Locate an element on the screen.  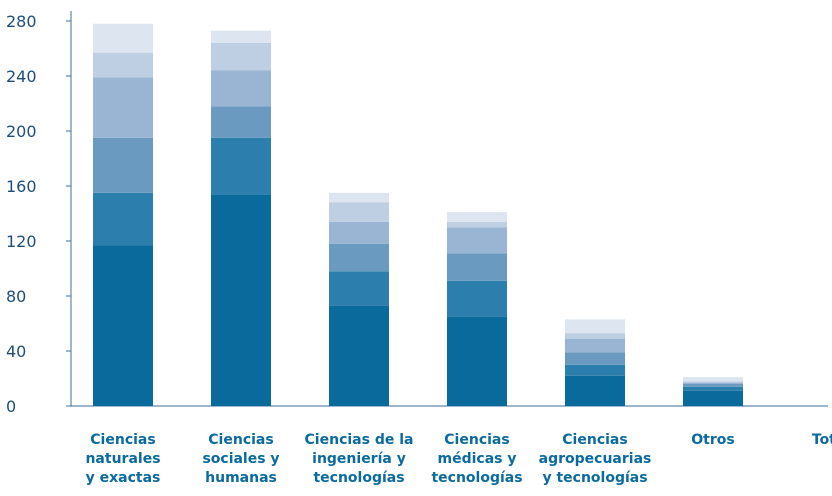
y-axis: 0 40 80 120 160 200 240 280 is located at coordinates (39, 213).